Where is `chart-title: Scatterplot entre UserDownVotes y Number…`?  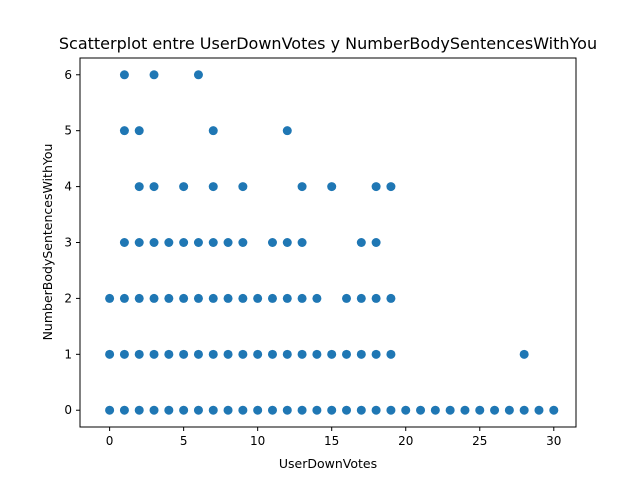
chart-title: Scatterplot entre UserDownVotes y Number… is located at coordinates (328, 43).